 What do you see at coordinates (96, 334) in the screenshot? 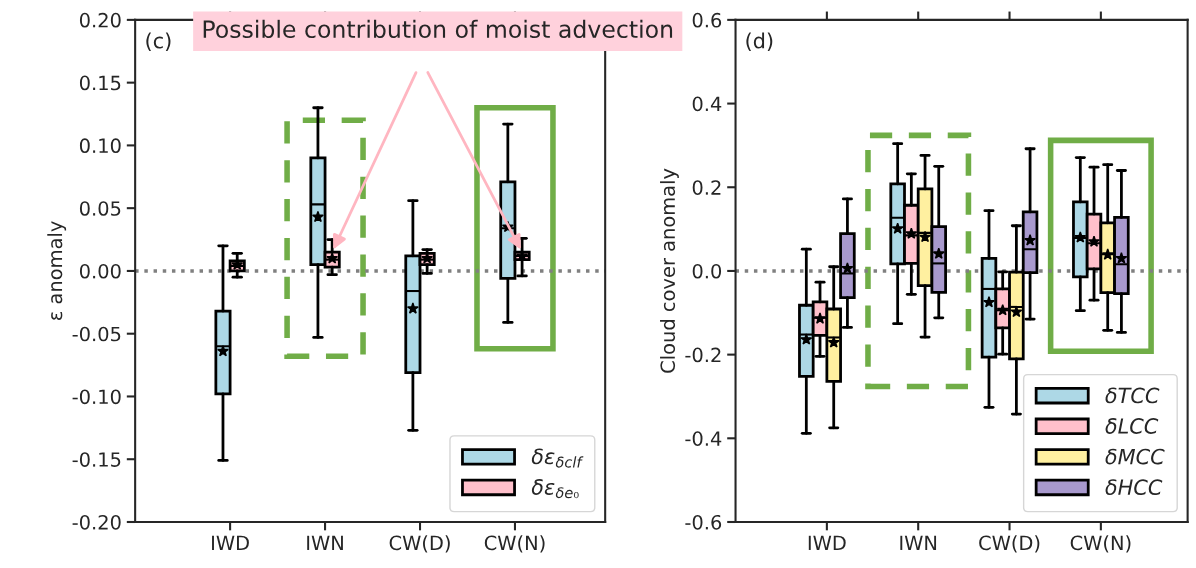
I see `y-tick-label: -0.05` at bounding box center [96, 334].